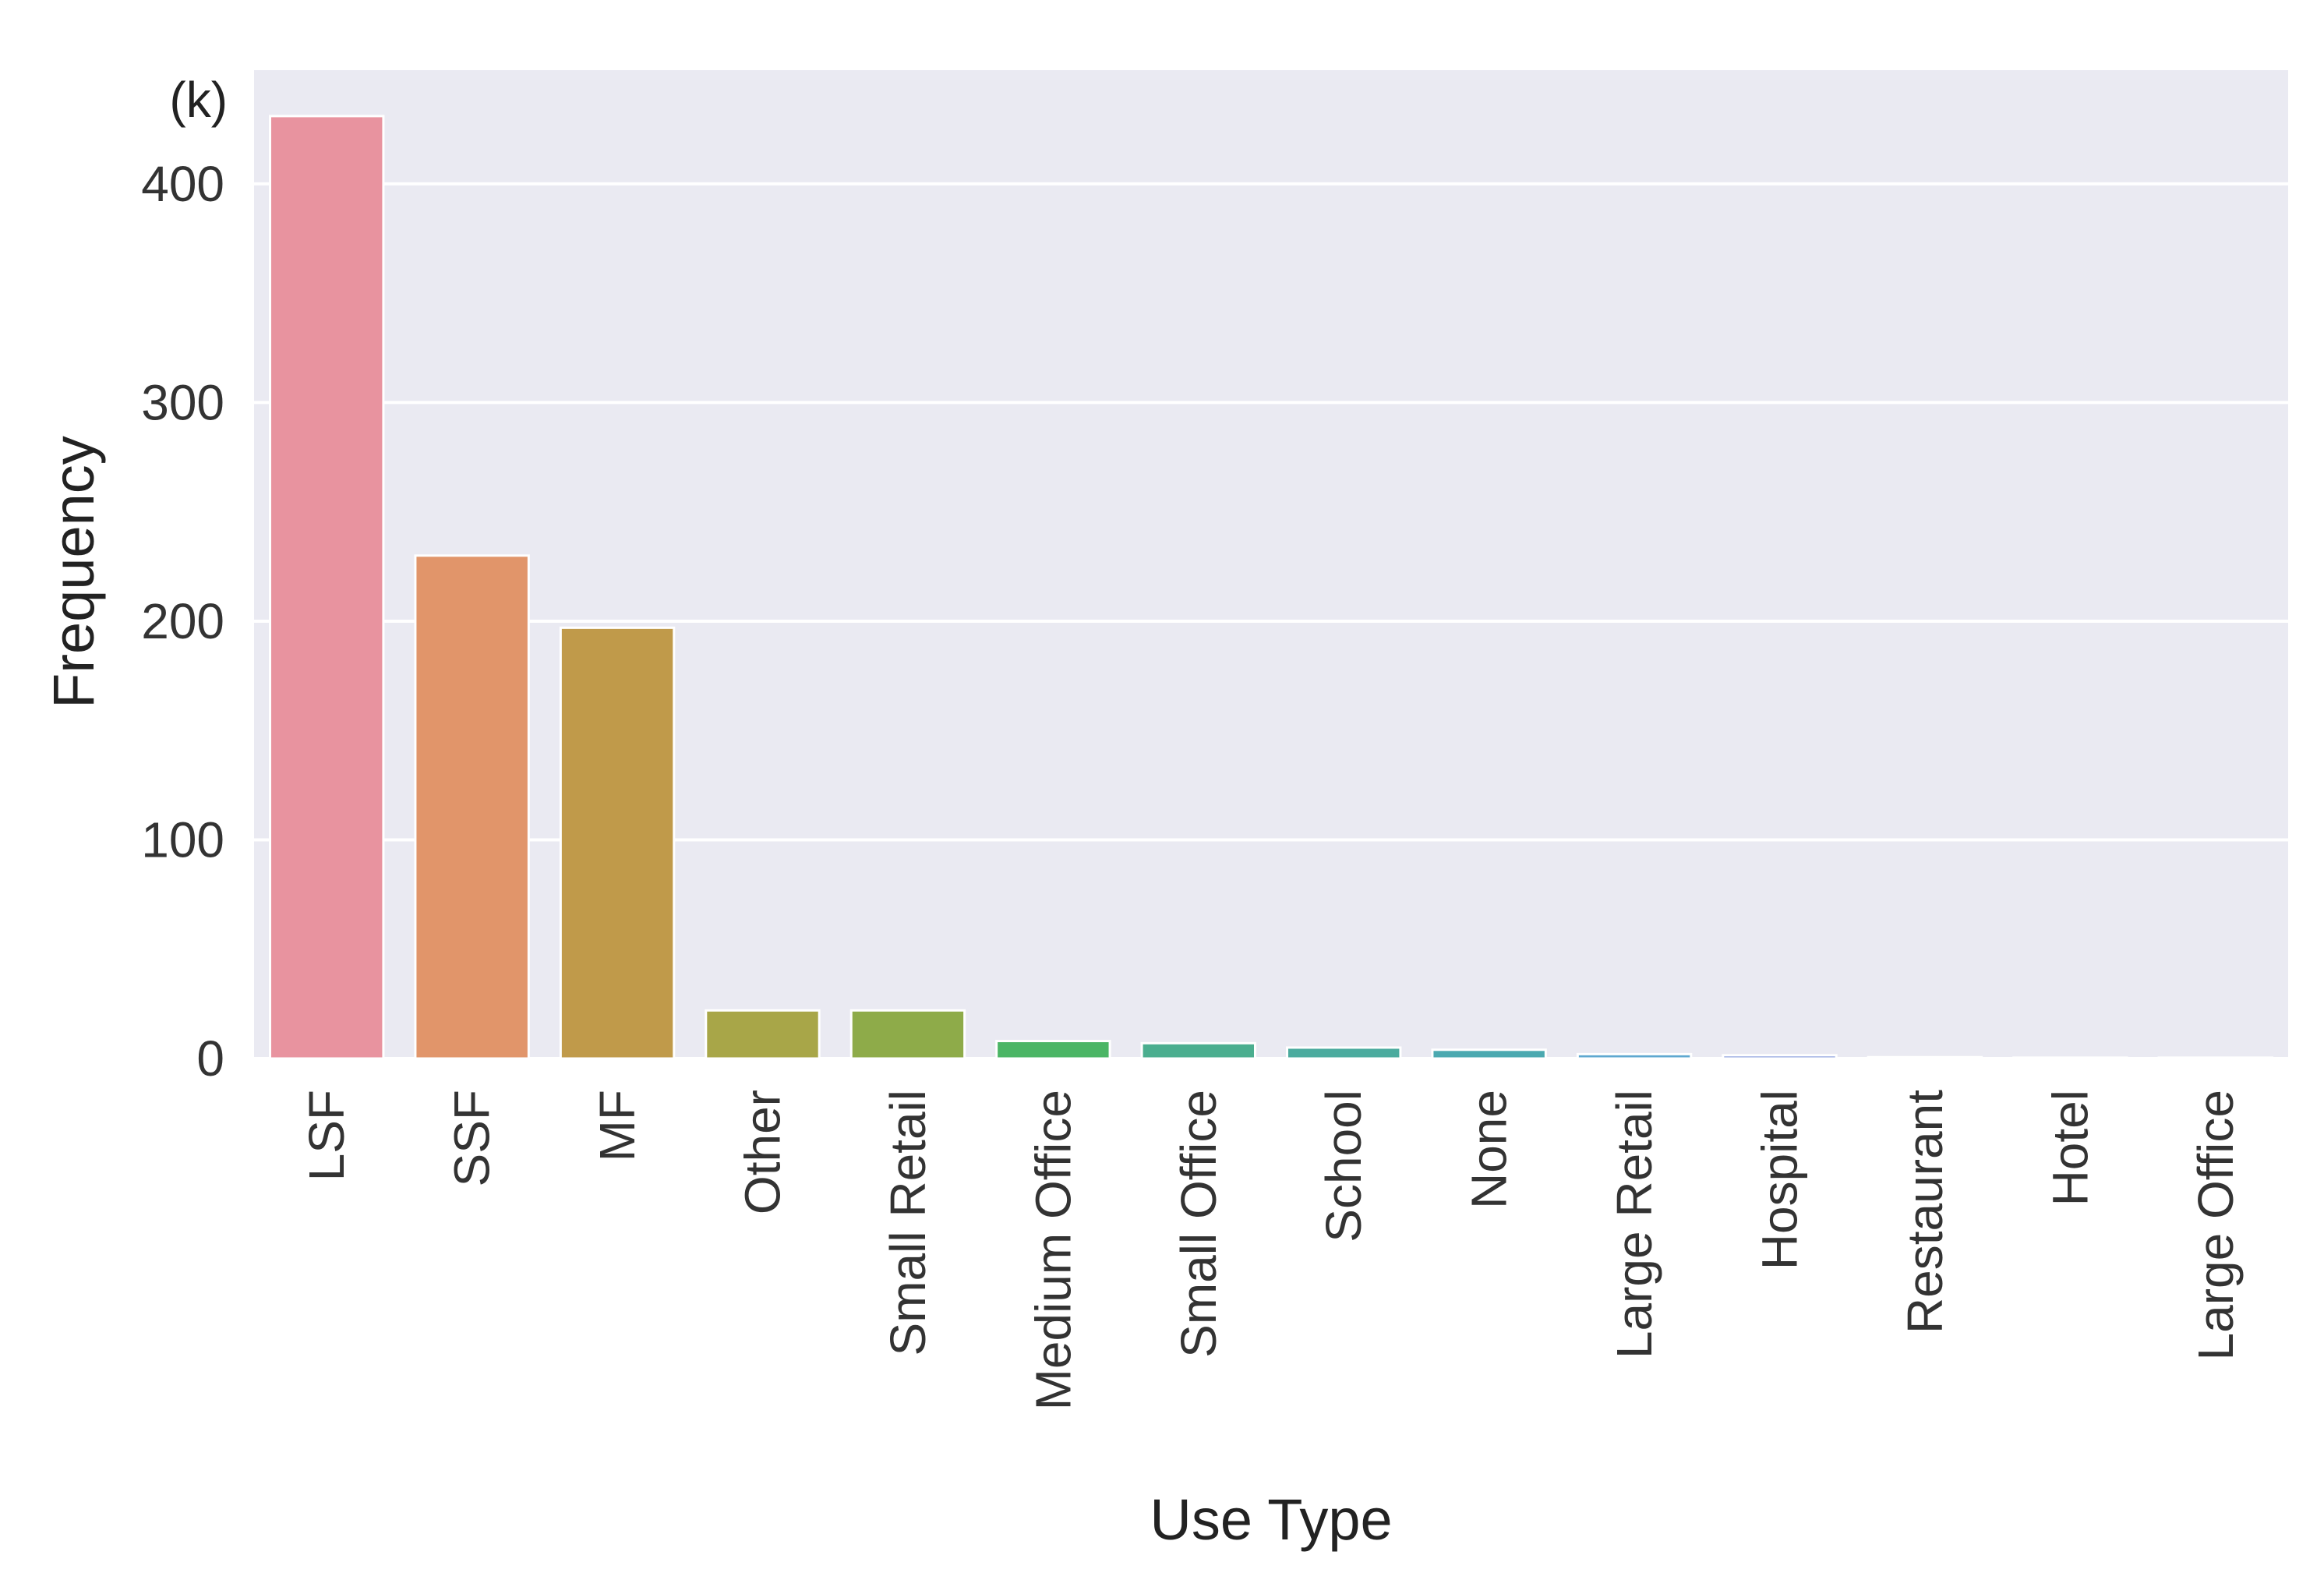  What do you see at coordinates (2070, 1148) in the screenshot?
I see `x-tick-label: Hotel` at bounding box center [2070, 1148].